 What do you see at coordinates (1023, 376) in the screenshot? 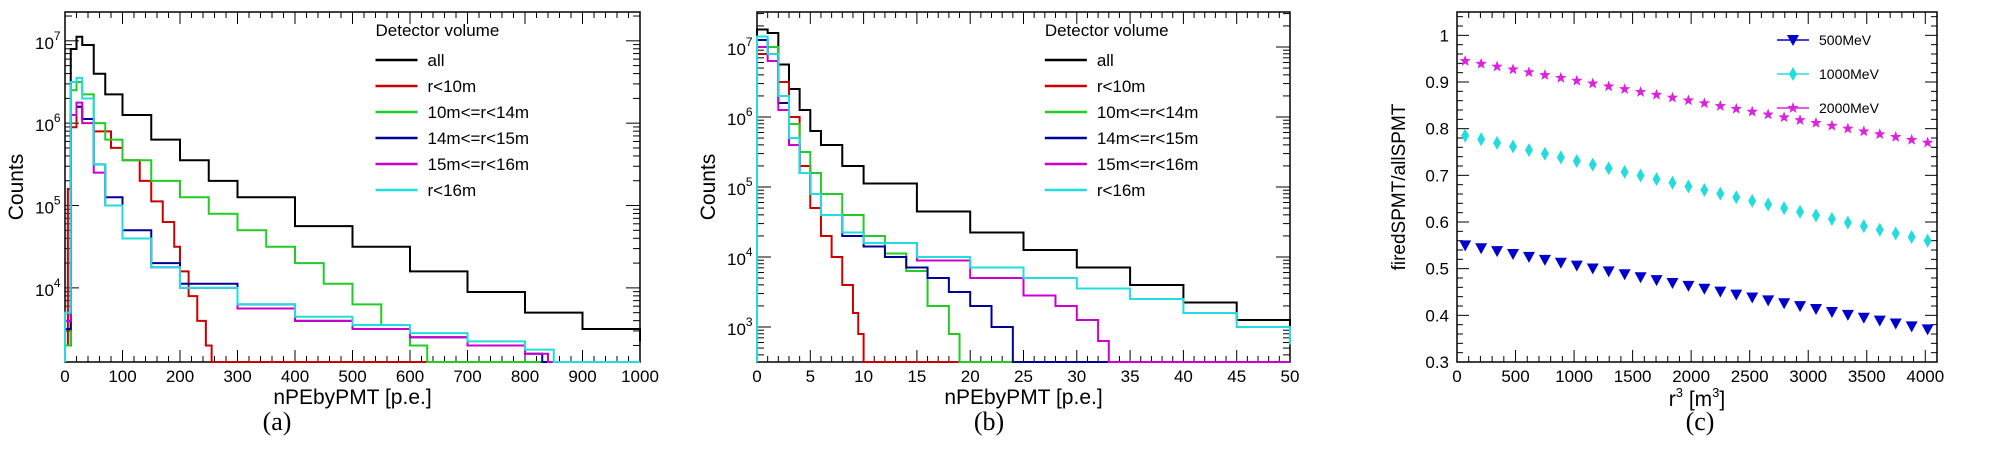
I see `x-tick-label: 25` at bounding box center [1023, 376].